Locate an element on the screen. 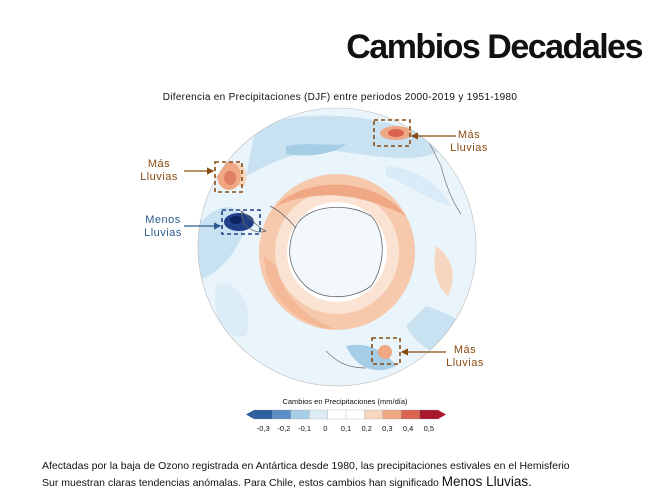 This screenshot has height=500, width=666. annotation-mas-lluvias-west: Más Lluvias is located at coordinates (159, 170).